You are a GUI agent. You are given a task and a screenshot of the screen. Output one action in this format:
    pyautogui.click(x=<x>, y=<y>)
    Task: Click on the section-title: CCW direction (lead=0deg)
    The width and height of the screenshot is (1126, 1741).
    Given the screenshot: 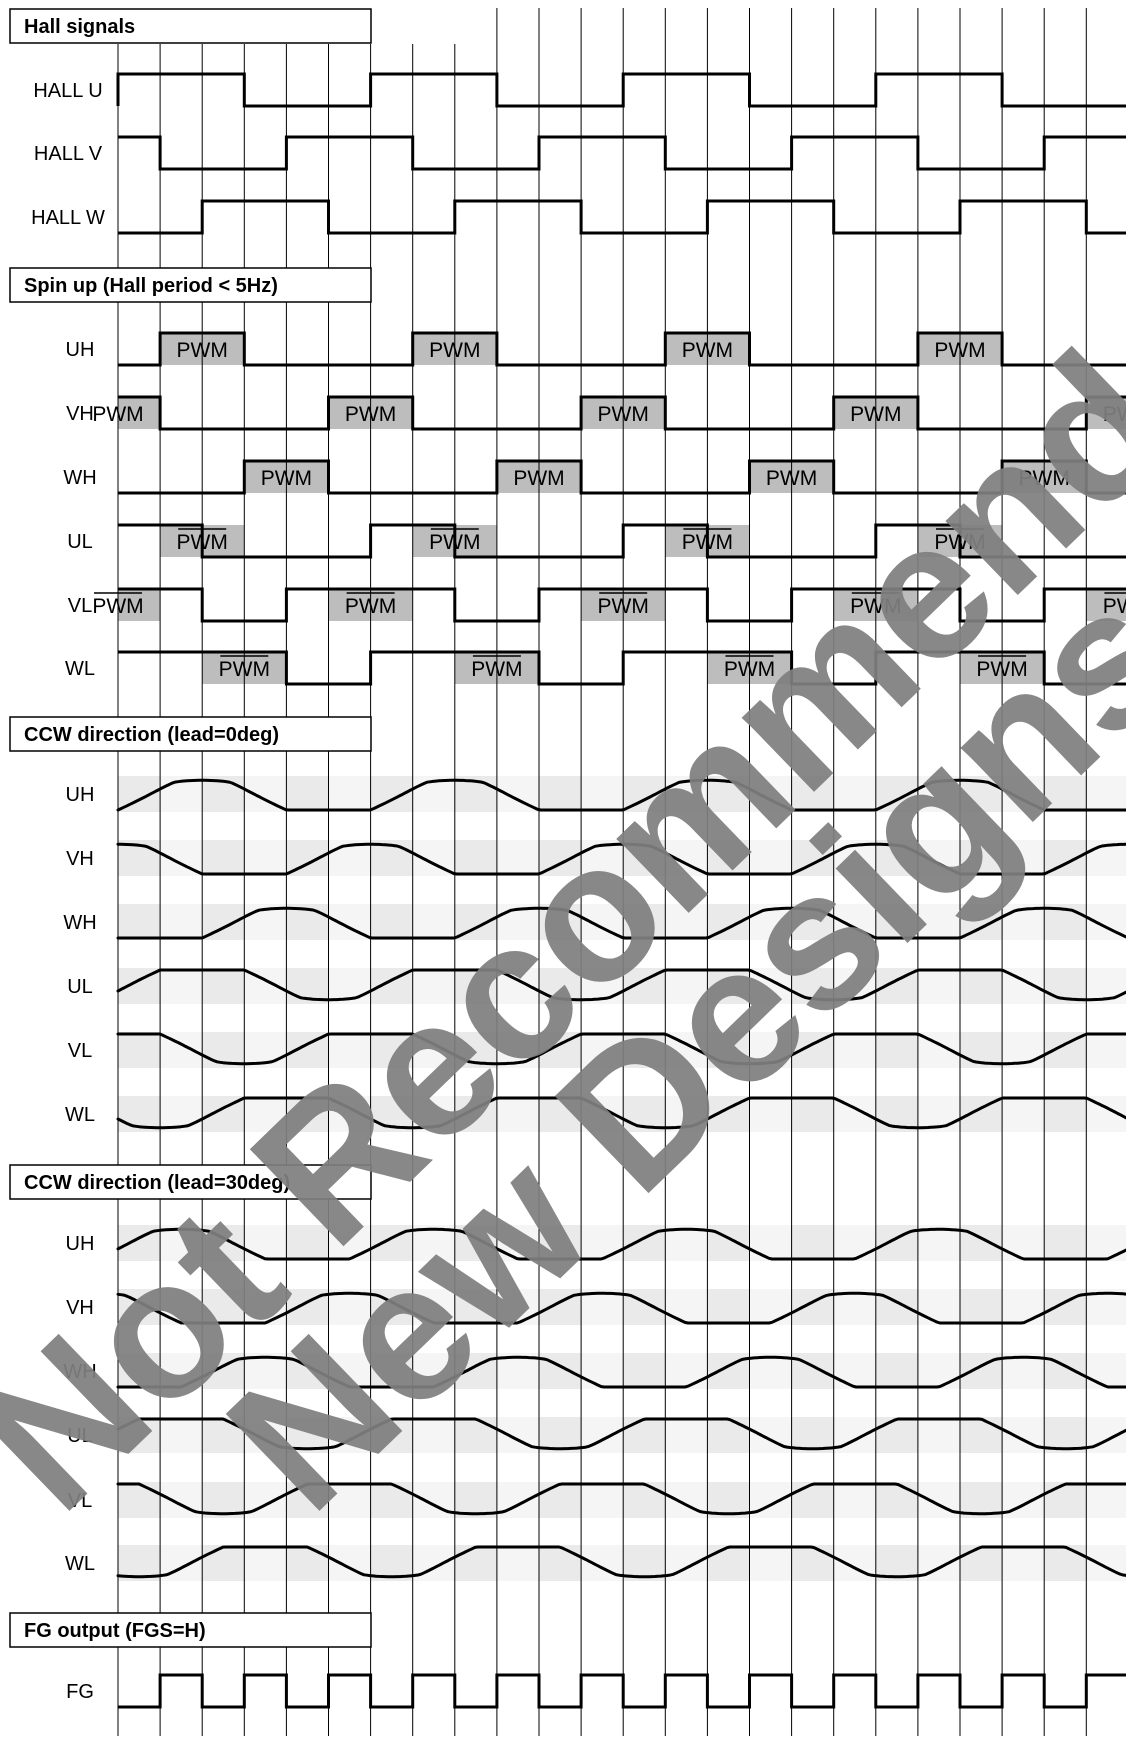 What is the action you would take?
    pyautogui.click(x=151, y=735)
    